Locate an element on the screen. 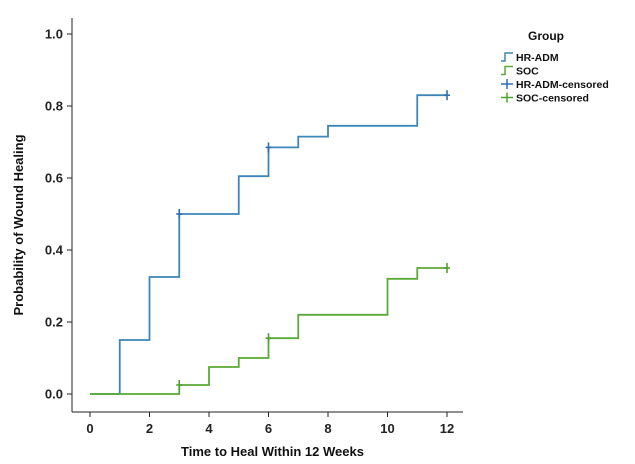  legend-label: SOC is located at coordinates (527, 72).